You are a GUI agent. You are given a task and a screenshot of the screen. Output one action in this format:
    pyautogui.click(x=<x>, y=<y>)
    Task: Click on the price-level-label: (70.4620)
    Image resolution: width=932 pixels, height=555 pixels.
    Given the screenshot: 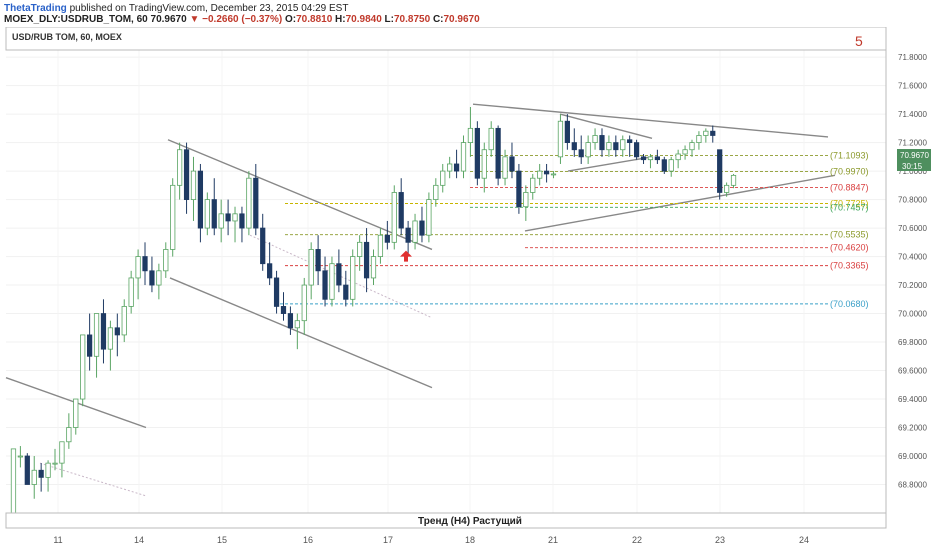 What is the action you would take?
    pyautogui.click(x=849, y=248)
    